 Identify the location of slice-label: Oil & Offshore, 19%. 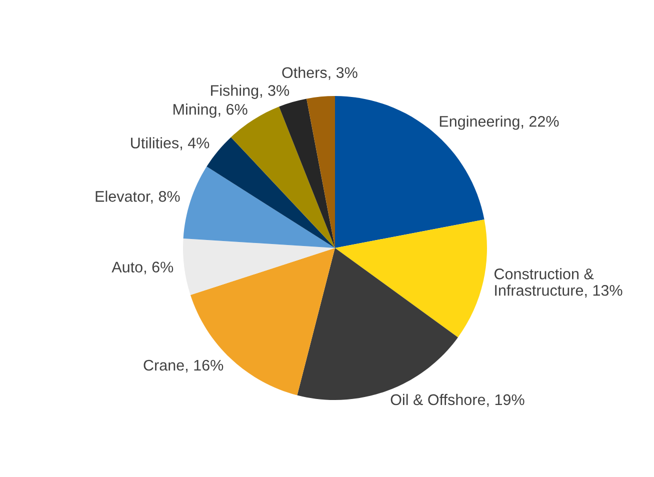
(457, 400).